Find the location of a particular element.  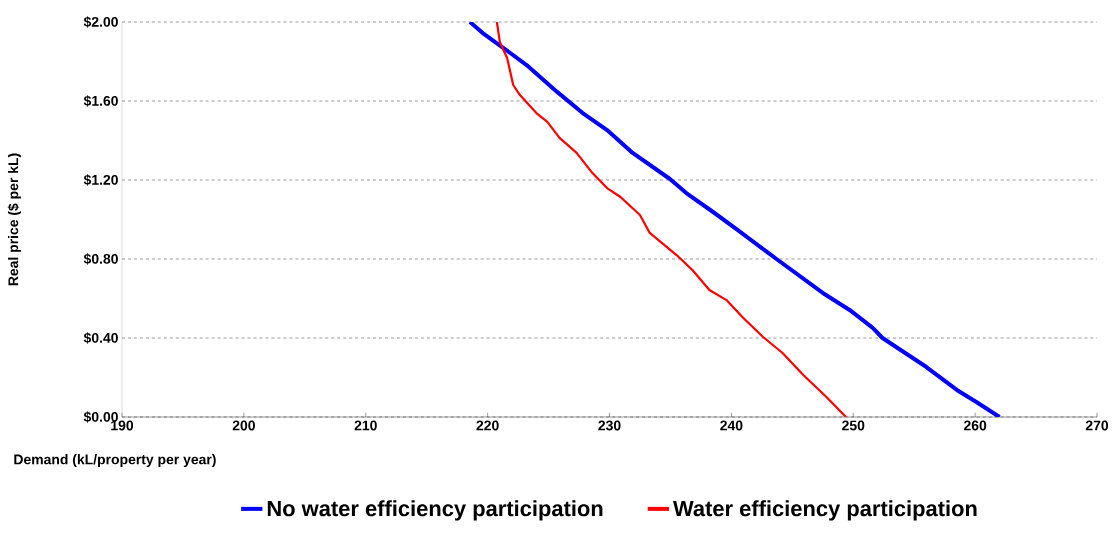

x-tick-label: 230 is located at coordinates (609, 425).